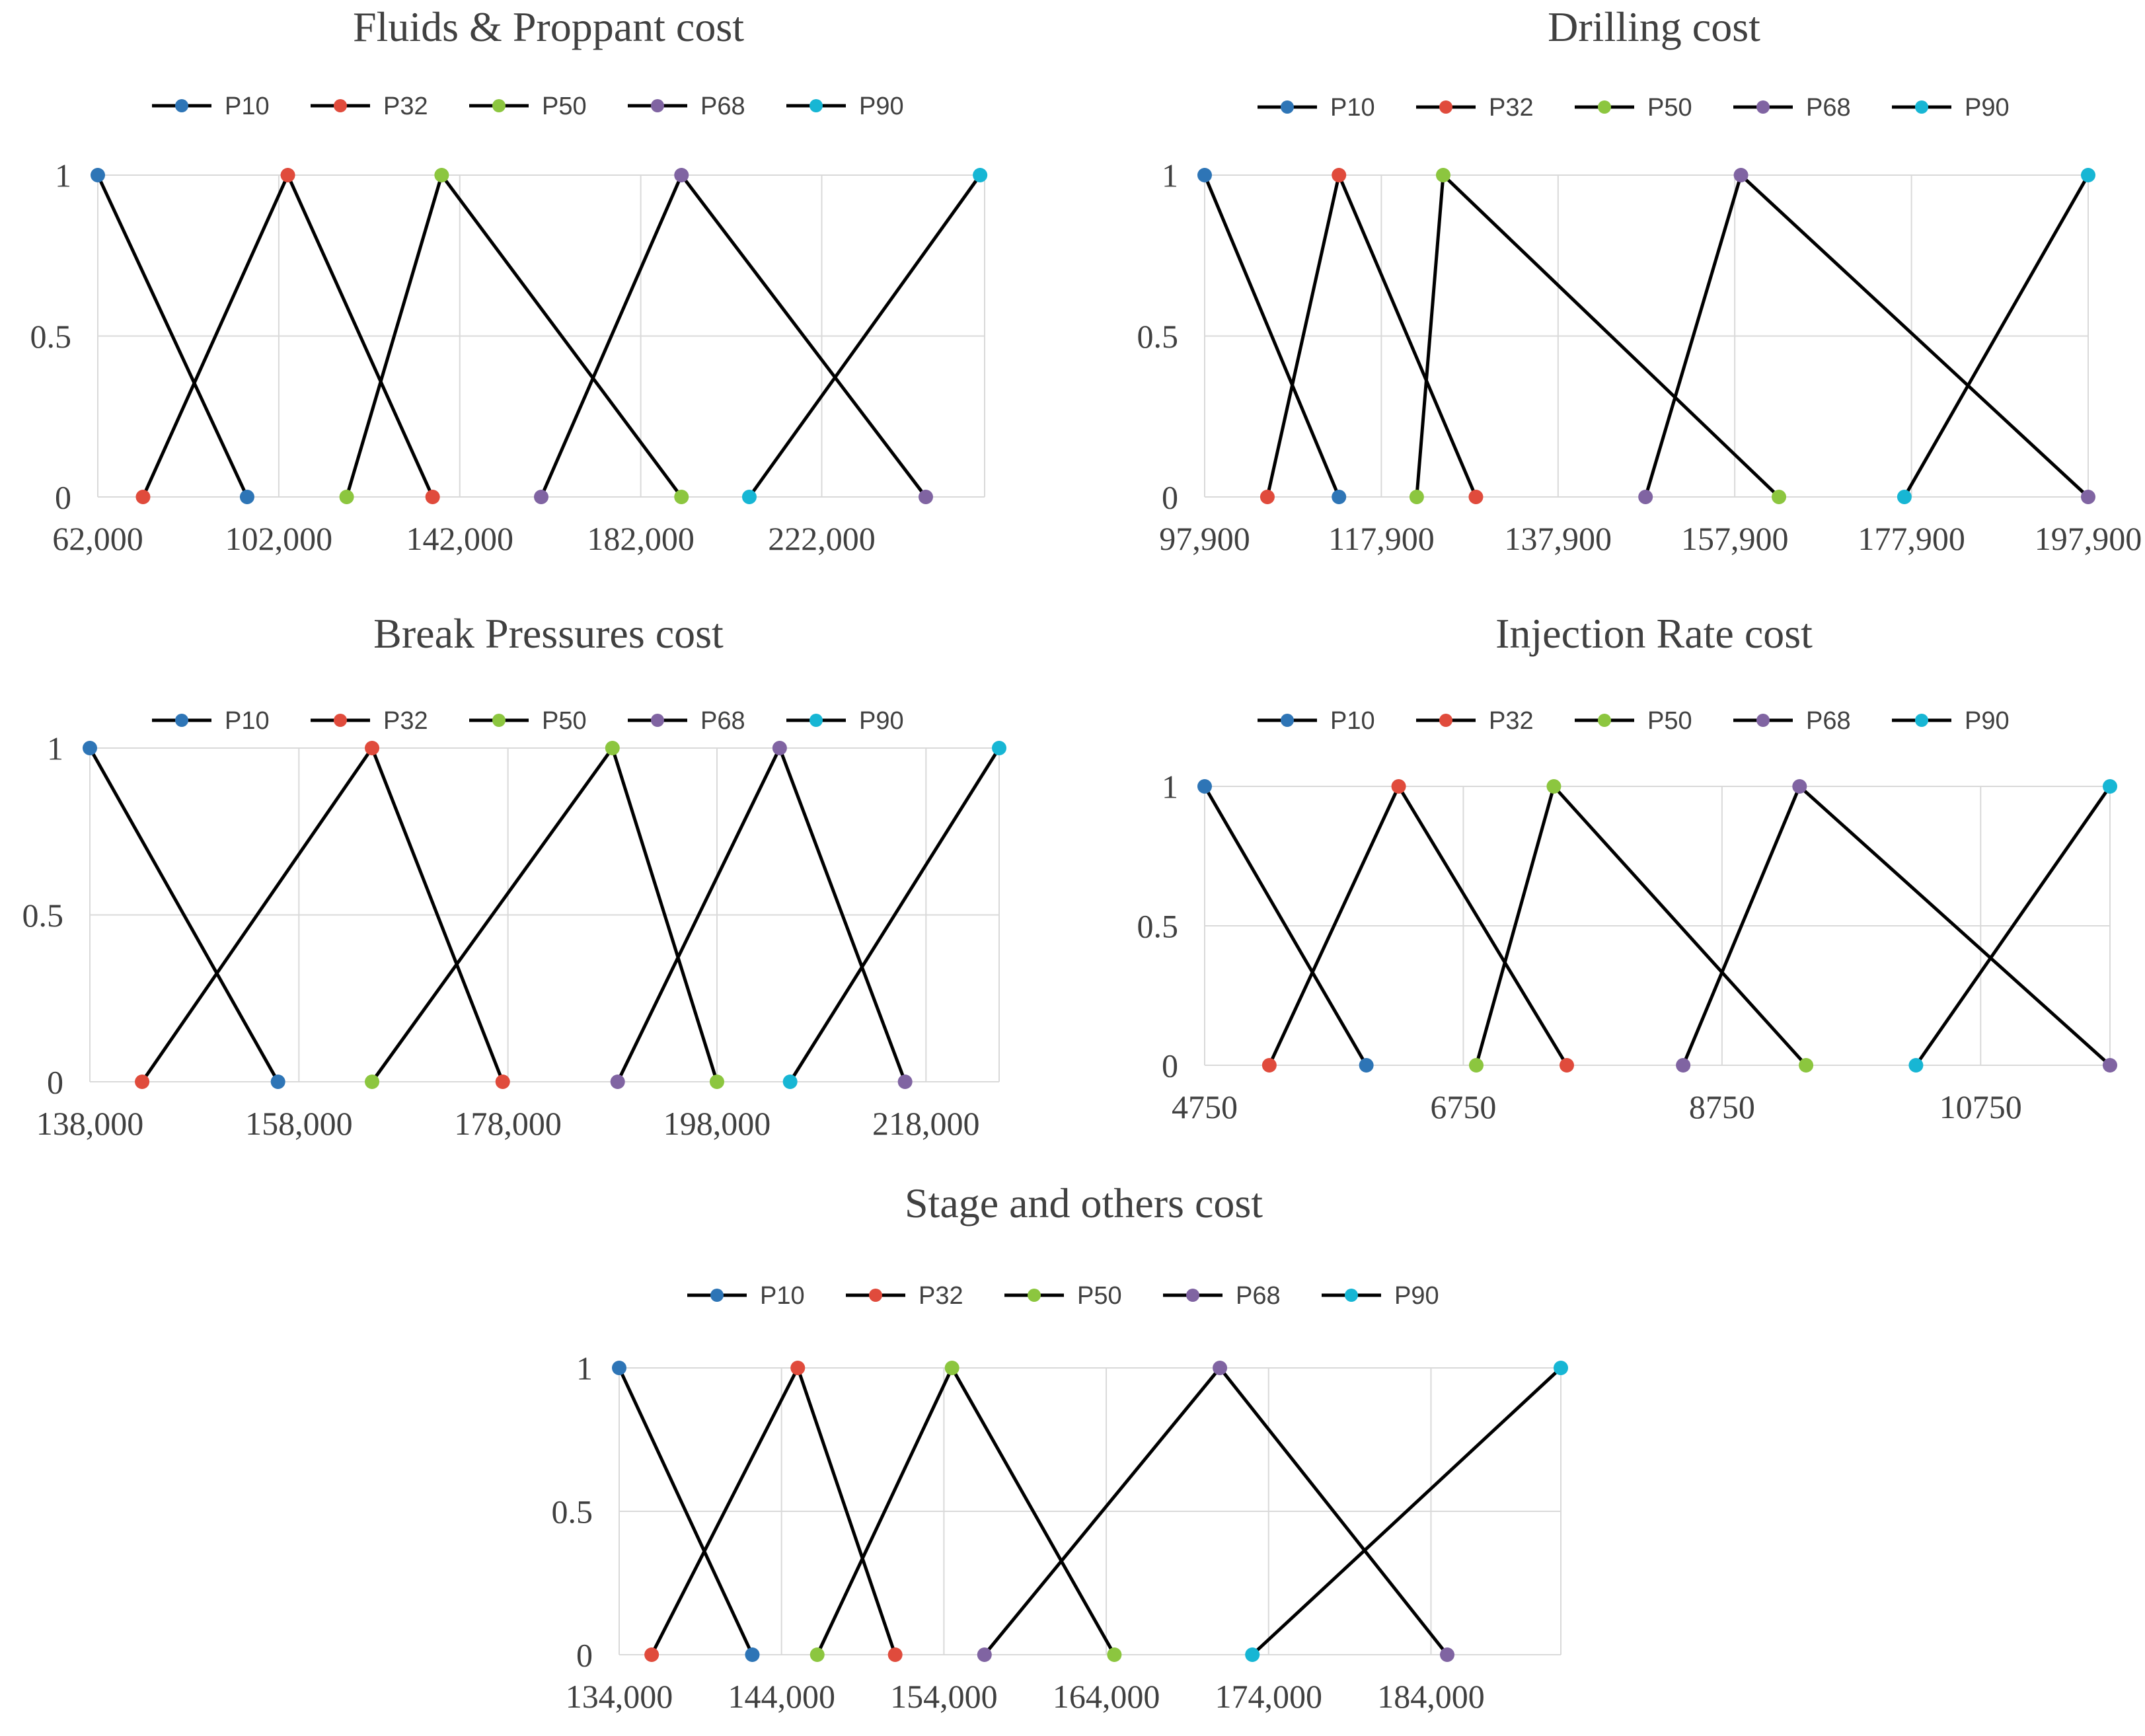  Describe the element at coordinates (98, 538) in the screenshot. I see `x-tick-label: 62,000` at that location.